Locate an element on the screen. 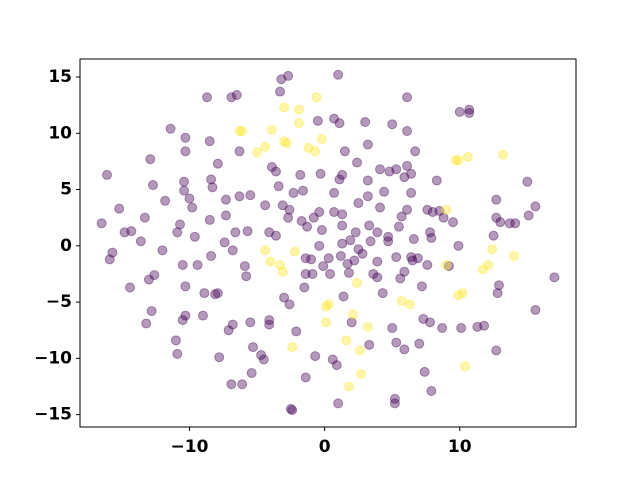 The height and width of the screenshot is (480, 640). y-tick-label: 15 is located at coordinates (60, 77).